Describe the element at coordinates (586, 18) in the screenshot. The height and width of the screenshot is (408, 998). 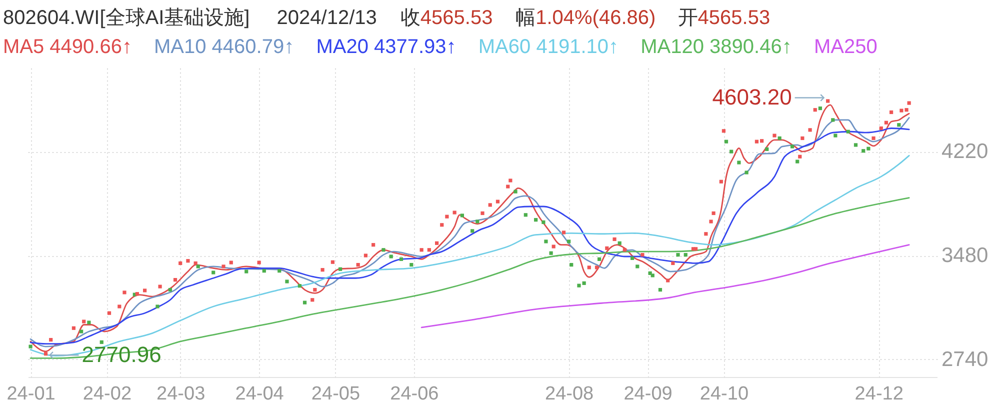
I see `text: 幅1.04%(46.86)` at that location.